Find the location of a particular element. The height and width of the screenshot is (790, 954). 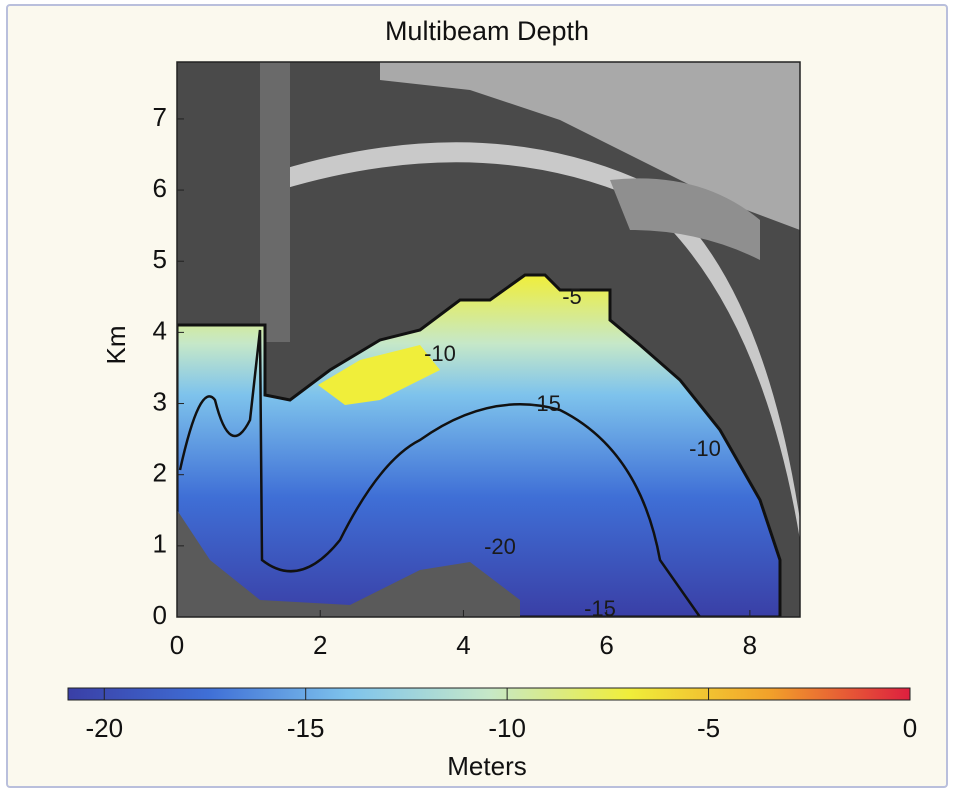

y-tick-label: 7 is located at coordinates (160, 117).